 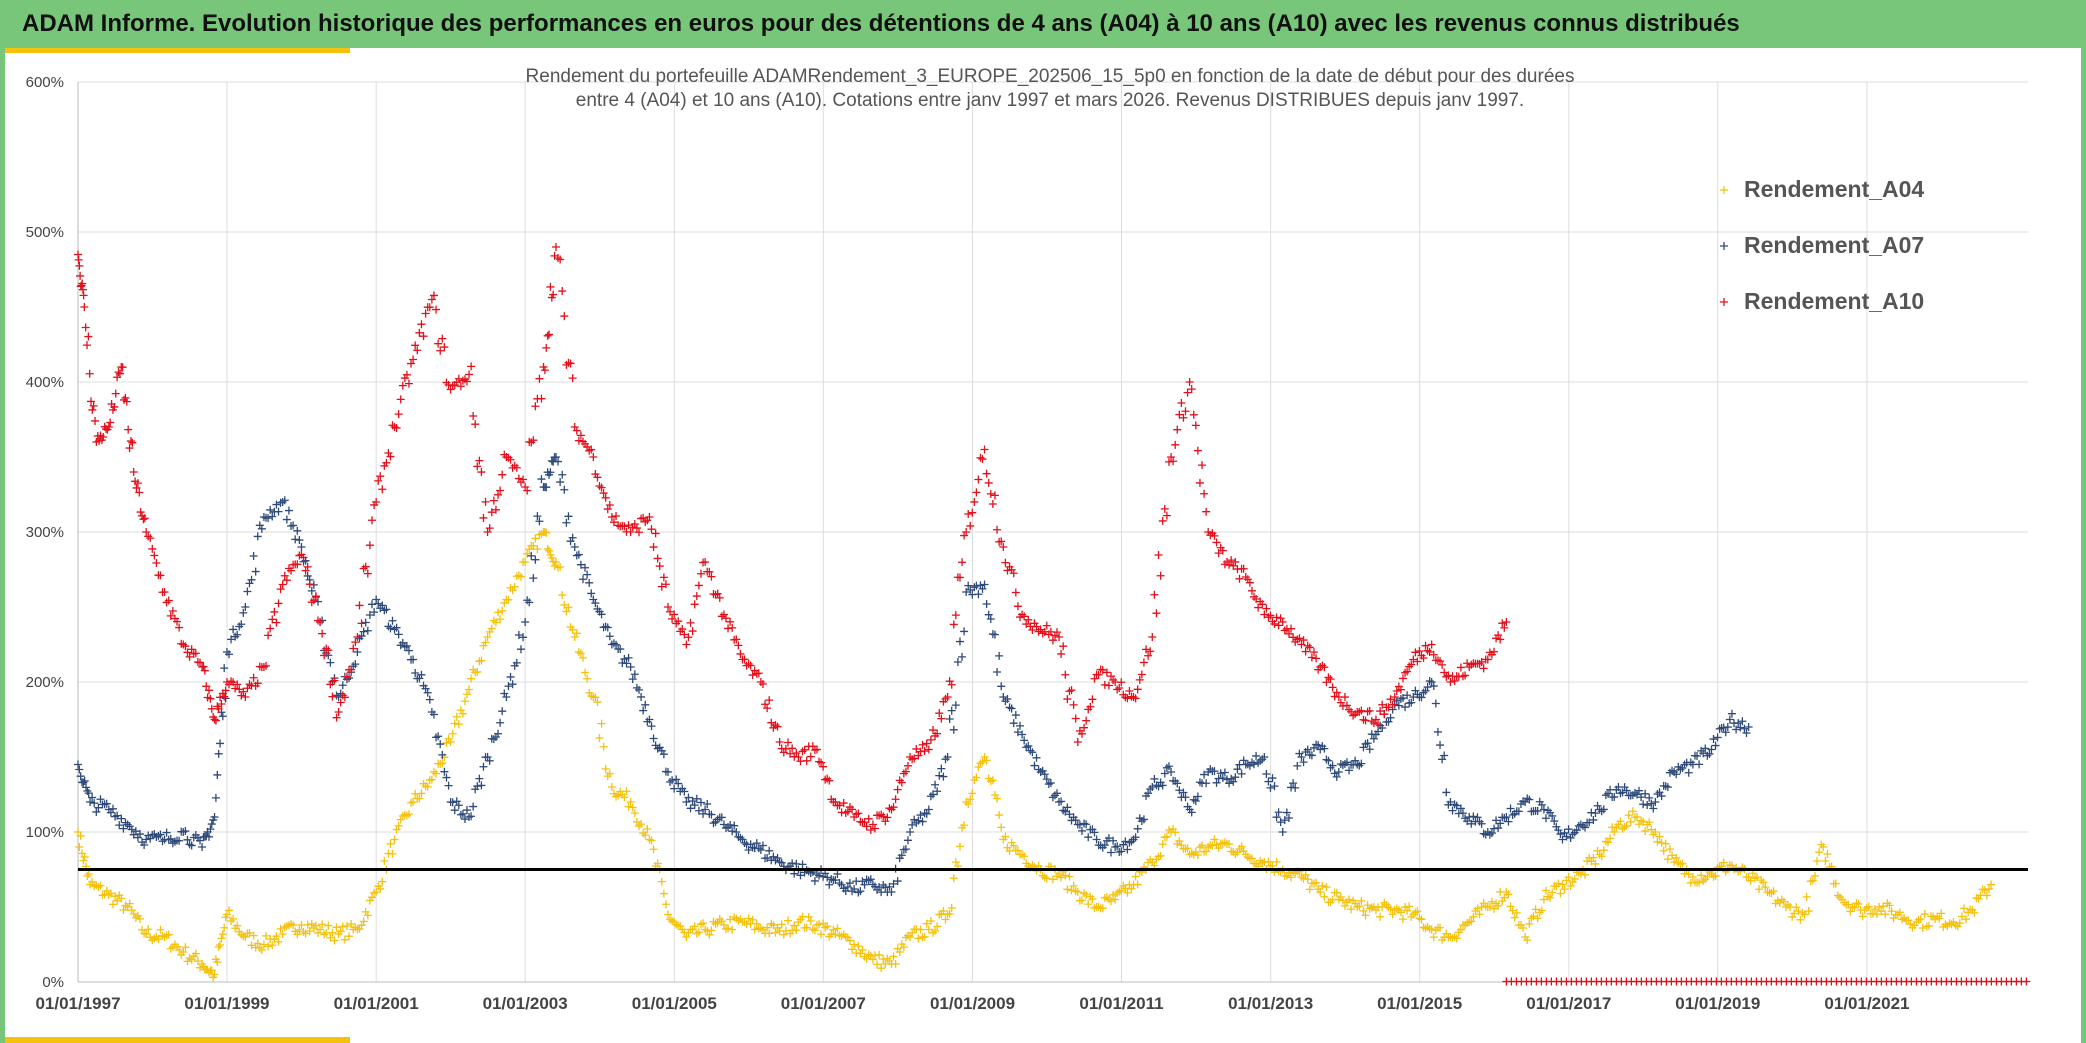 What do you see at coordinates (1724, 190) in the screenshot?
I see `legend-marker` at bounding box center [1724, 190].